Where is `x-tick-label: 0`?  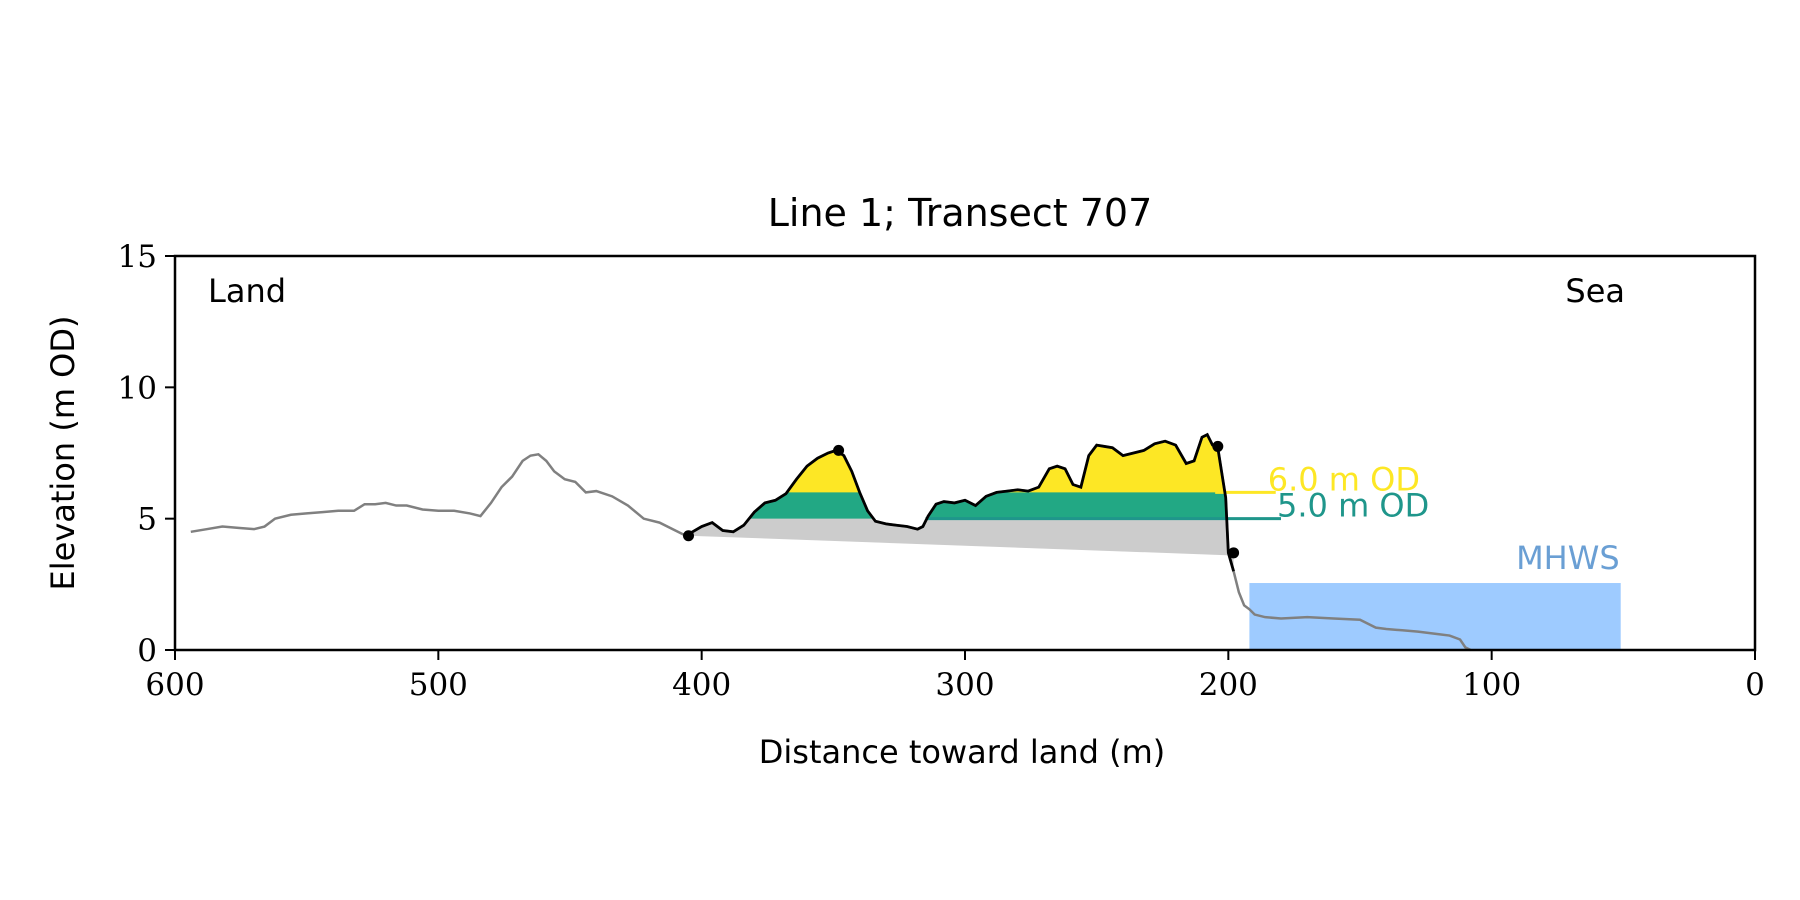
x-tick-label: 0 is located at coordinates (1755, 685).